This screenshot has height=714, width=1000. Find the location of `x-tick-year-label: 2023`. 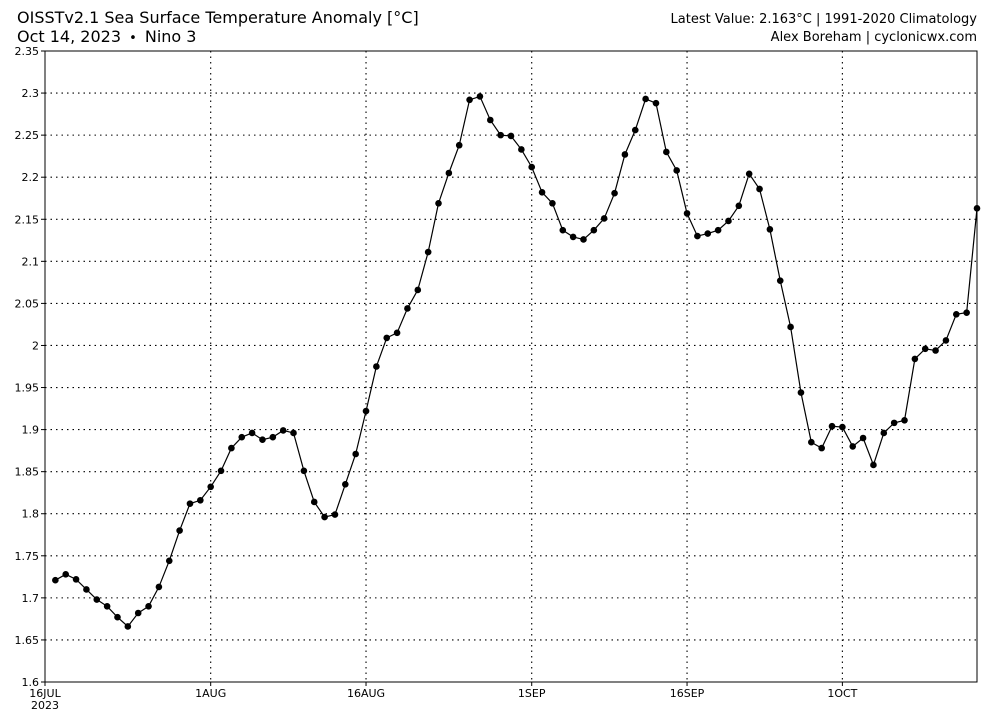

x-tick-year-label: 2023 is located at coordinates (45, 705).